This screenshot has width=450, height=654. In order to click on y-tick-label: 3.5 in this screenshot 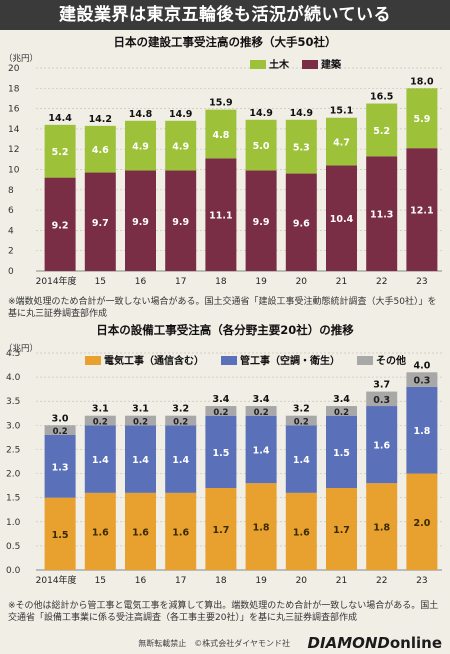, I will do `click(13, 402)`.